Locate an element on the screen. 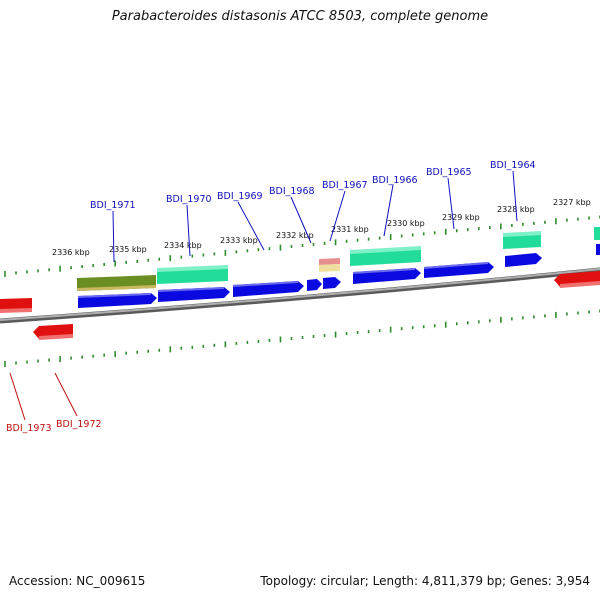  cog-bars is located at coordinates (338, 259).